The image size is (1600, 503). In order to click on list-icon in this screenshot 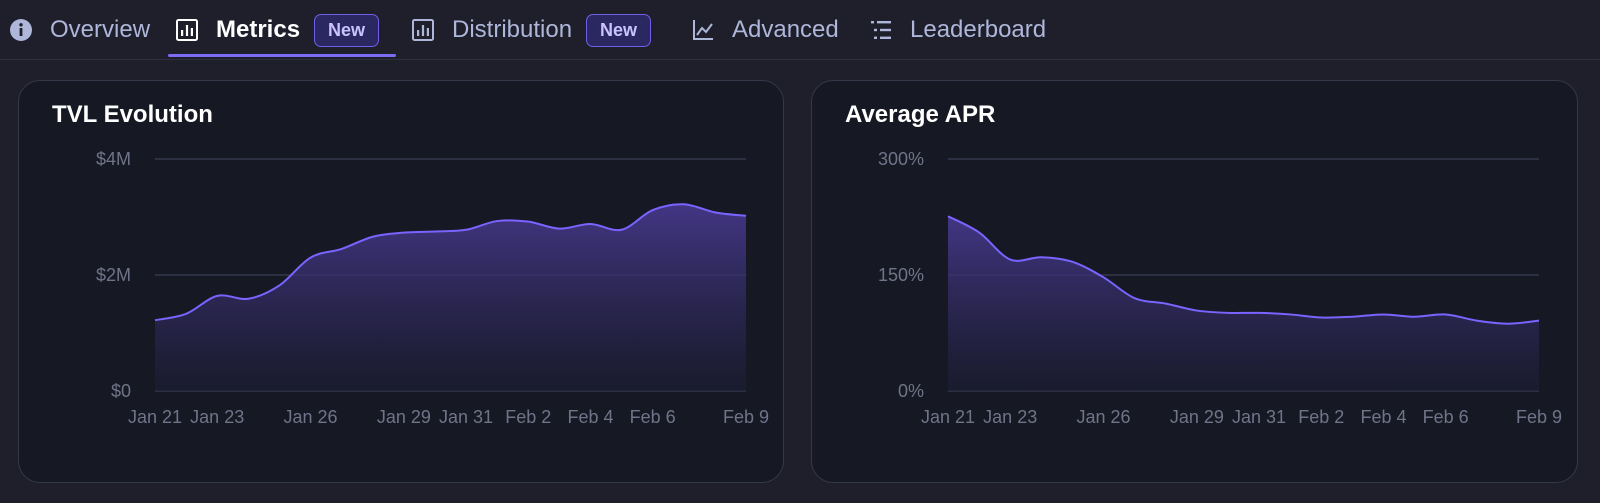, I will do `click(881, 30)`.